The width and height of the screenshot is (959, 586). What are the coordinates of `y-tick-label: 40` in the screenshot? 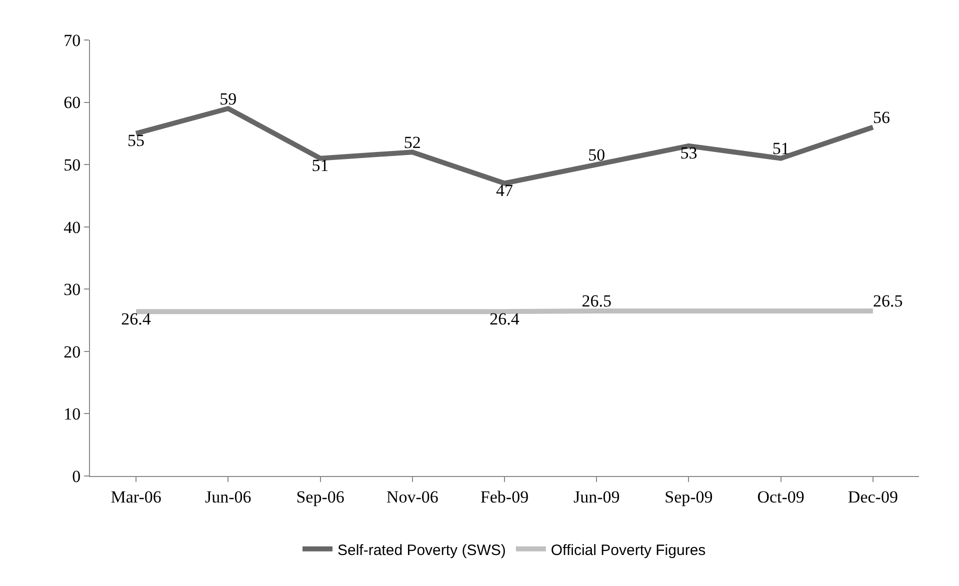 It's located at (72, 227).